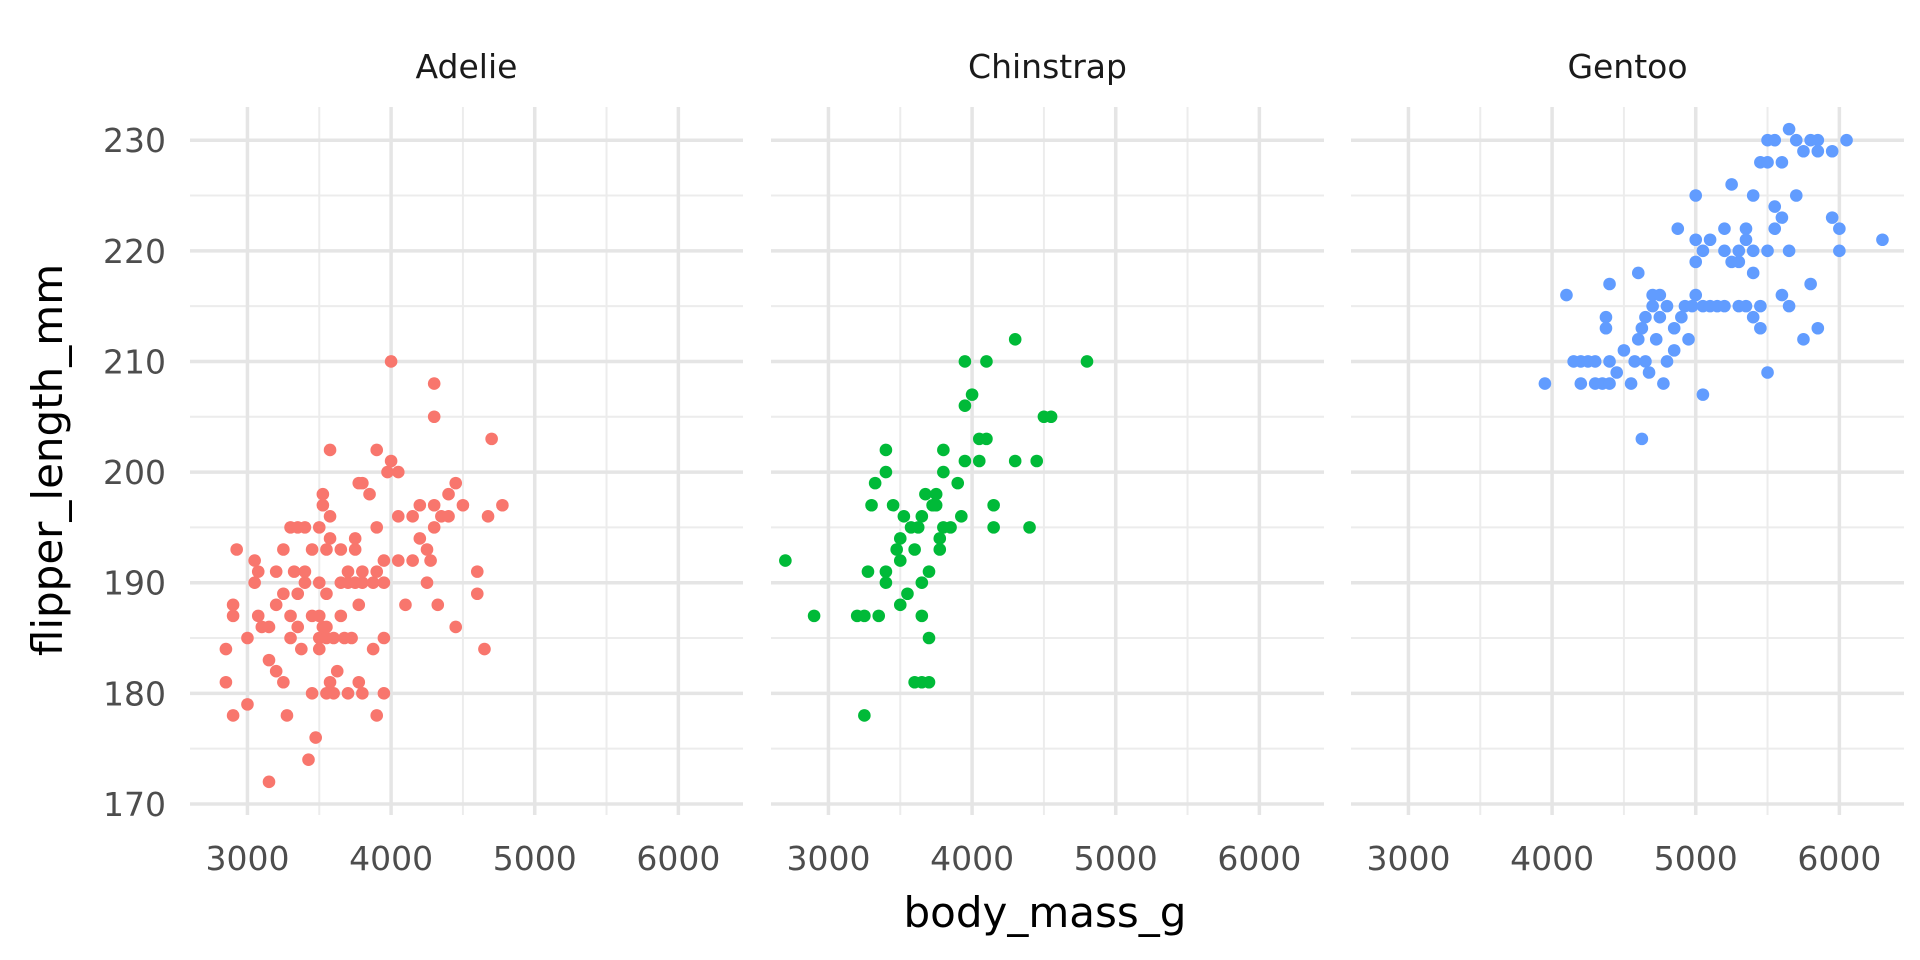 The height and width of the screenshot is (960, 1920). Describe the element at coordinates (467, 66) in the screenshot. I see `facet-strip-label: Adelie` at that location.